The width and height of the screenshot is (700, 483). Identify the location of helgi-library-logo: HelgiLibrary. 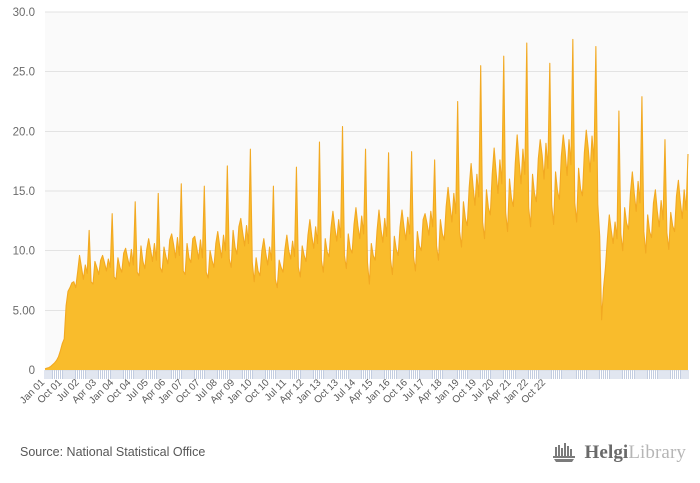
(619, 453).